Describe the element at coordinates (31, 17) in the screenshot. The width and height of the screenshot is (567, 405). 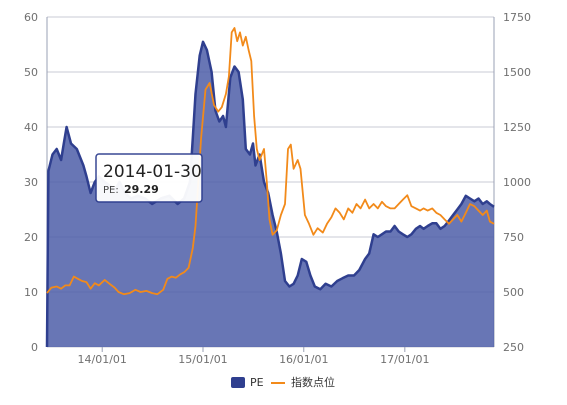
I see `left-tick-label: 60` at that location.